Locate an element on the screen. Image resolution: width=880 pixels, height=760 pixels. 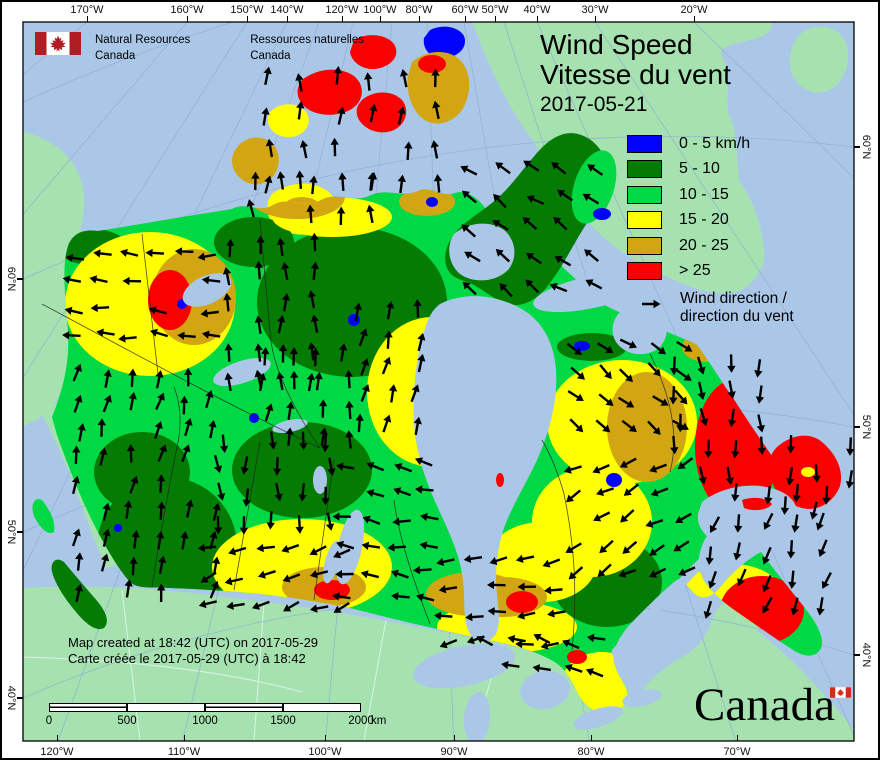
scale-bar-tick-label: 0 is located at coordinates (49, 721).